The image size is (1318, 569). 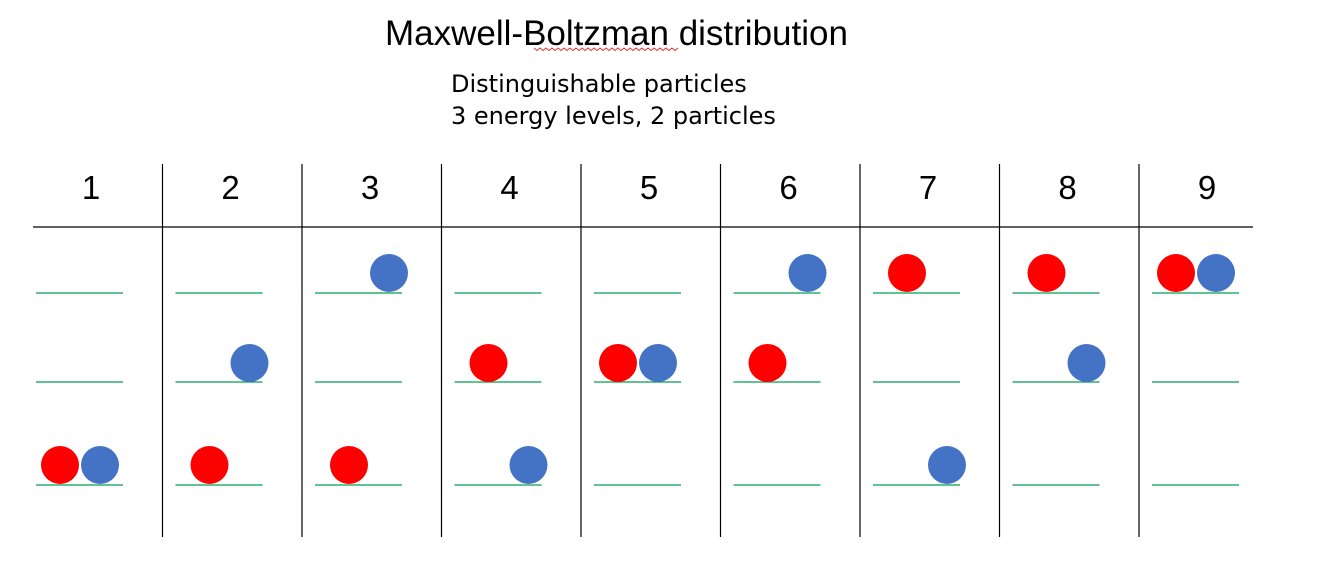 What do you see at coordinates (649, 187) in the screenshot?
I see `column-number: 5` at bounding box center [649, 187].